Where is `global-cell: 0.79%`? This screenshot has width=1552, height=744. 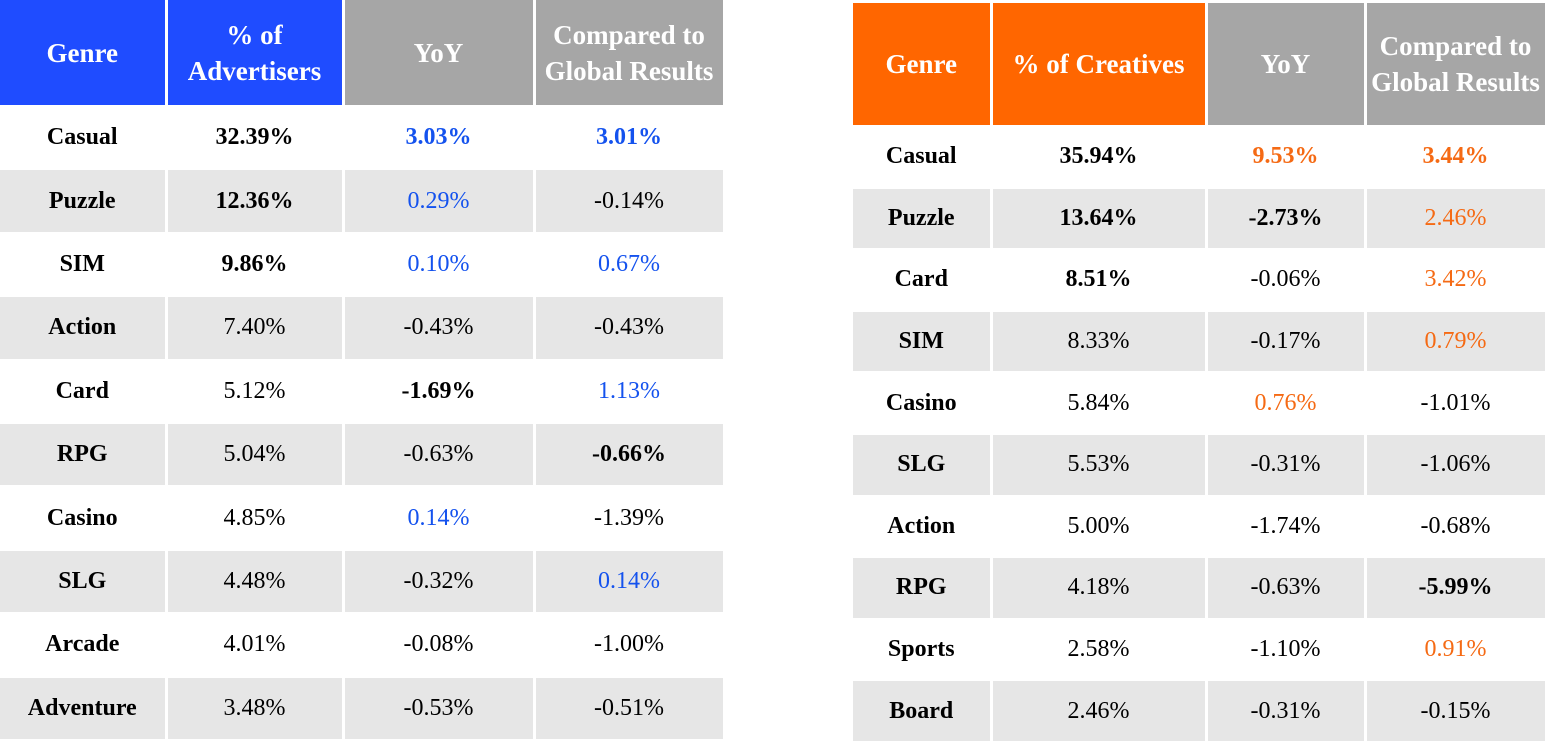
global-cell: 0.79% is located at coordinates (1455, 341).